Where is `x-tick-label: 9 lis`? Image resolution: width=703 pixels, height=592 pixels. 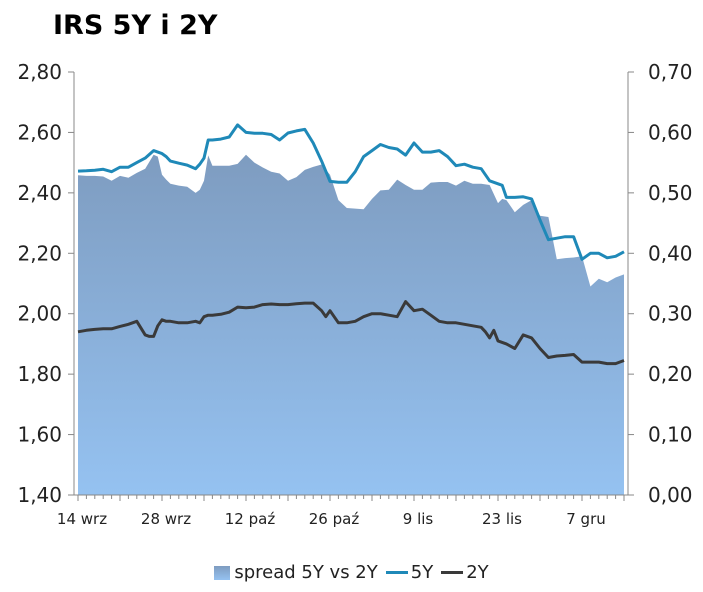 x-tick-label: 9 lis is located at coordinates (418, 519).